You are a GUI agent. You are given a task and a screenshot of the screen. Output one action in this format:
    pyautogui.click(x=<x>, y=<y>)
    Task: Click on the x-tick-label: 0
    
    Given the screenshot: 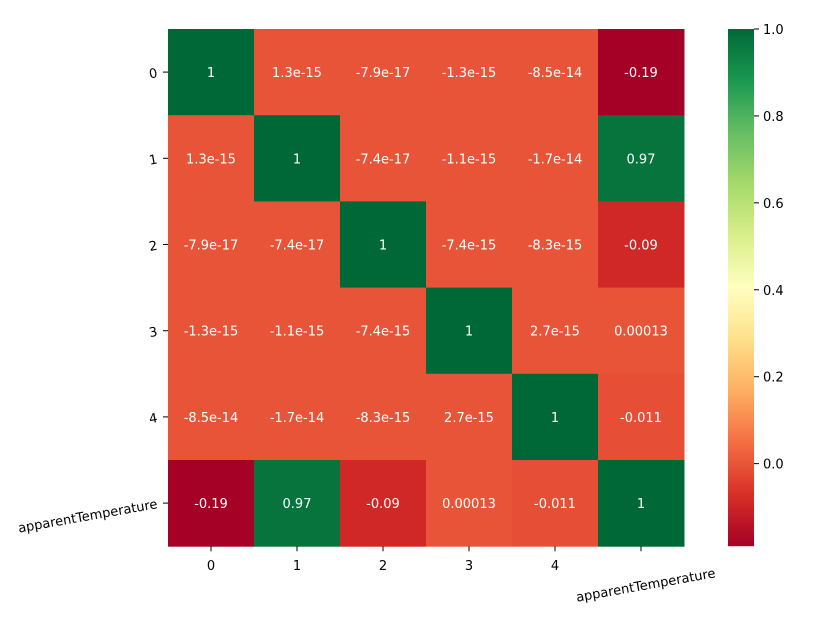 What is the action you would take?
    pyautogui.click(x=211, y=566)
    